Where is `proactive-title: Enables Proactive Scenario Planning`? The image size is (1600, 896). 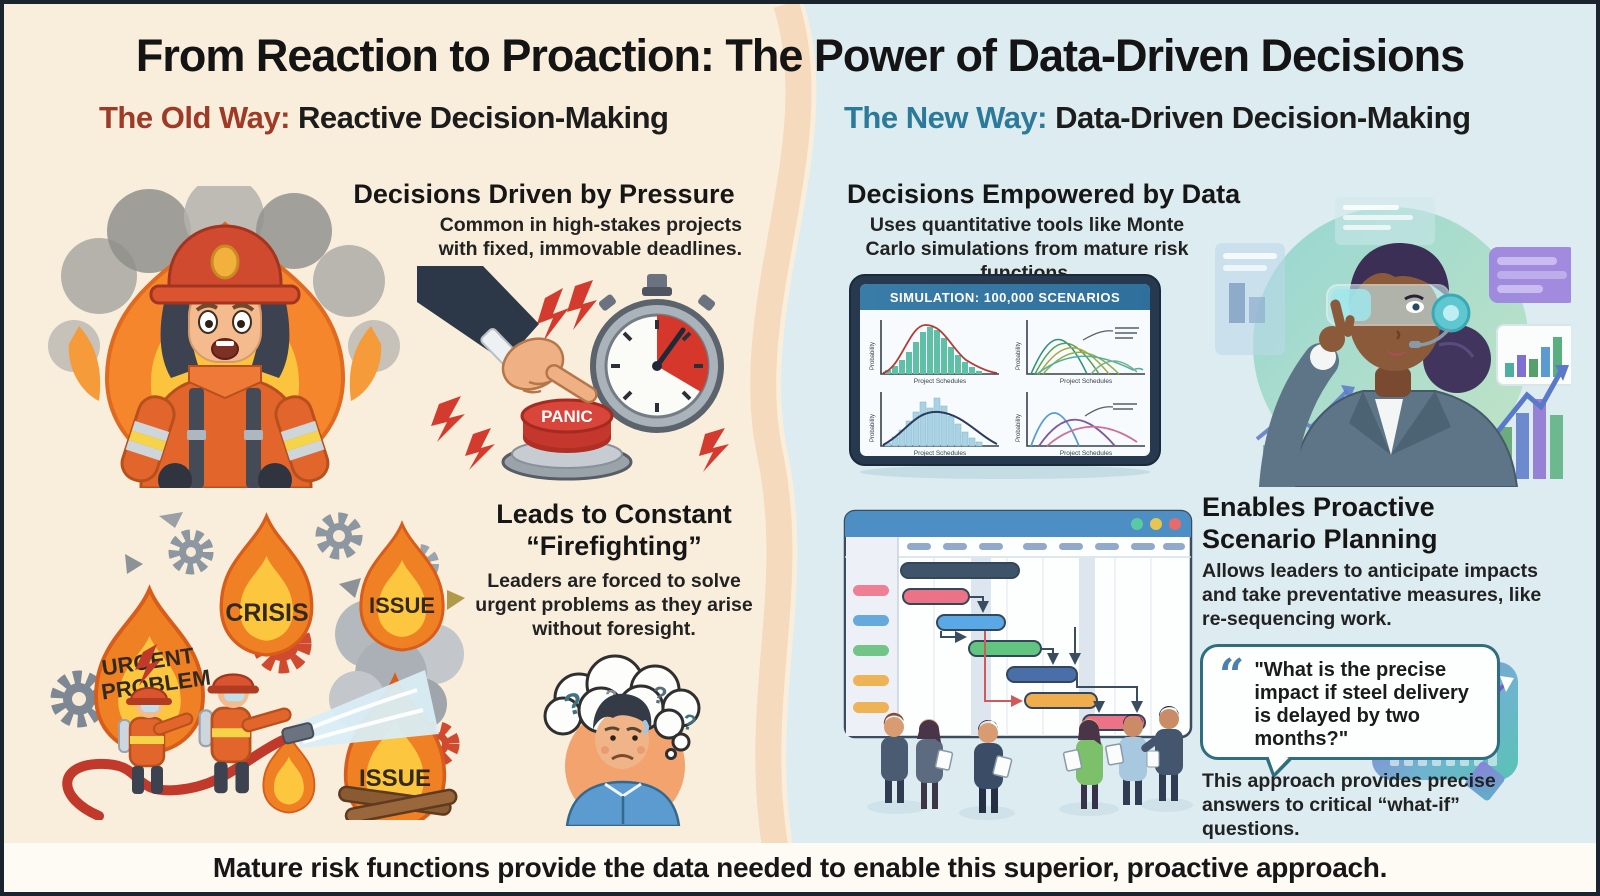
proactive-title: Enables Proactive Scenario Planning is located at coordinates (1320, 523).